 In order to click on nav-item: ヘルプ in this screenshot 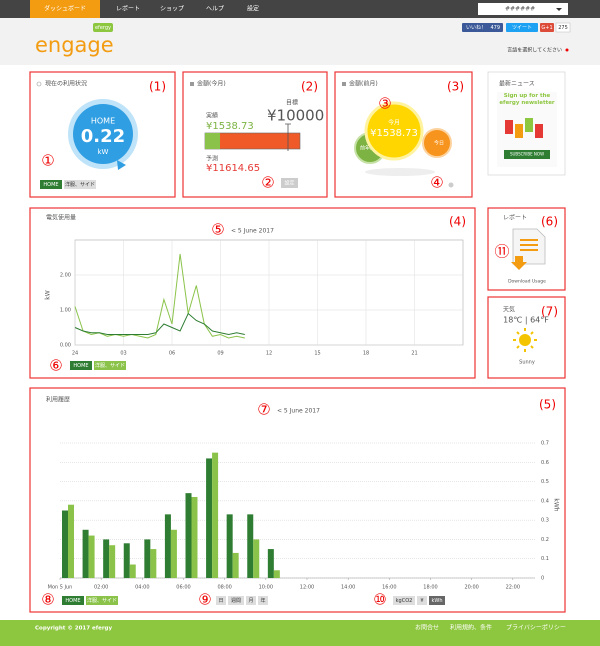, I will do `click(215, 9)`.